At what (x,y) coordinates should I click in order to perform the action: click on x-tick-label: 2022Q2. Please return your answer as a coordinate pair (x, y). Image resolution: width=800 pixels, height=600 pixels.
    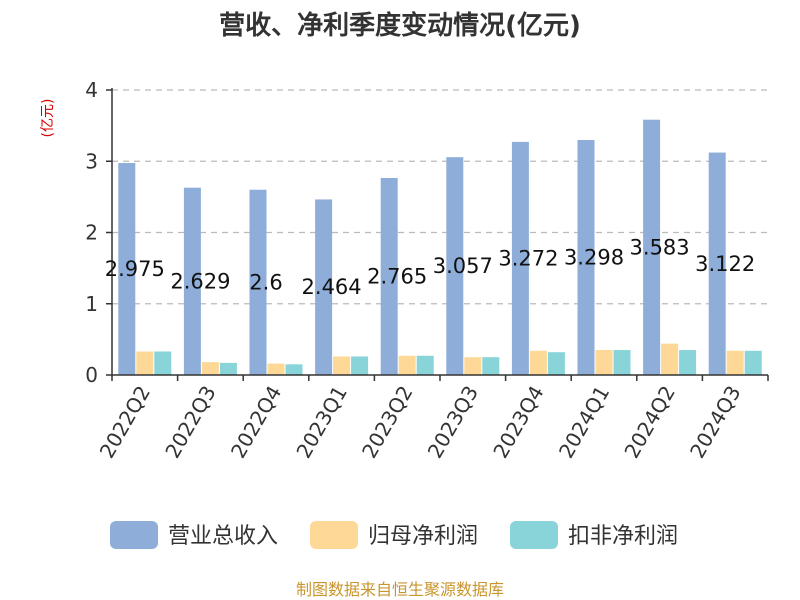
    Looking at the image, I should click on (125, 422).